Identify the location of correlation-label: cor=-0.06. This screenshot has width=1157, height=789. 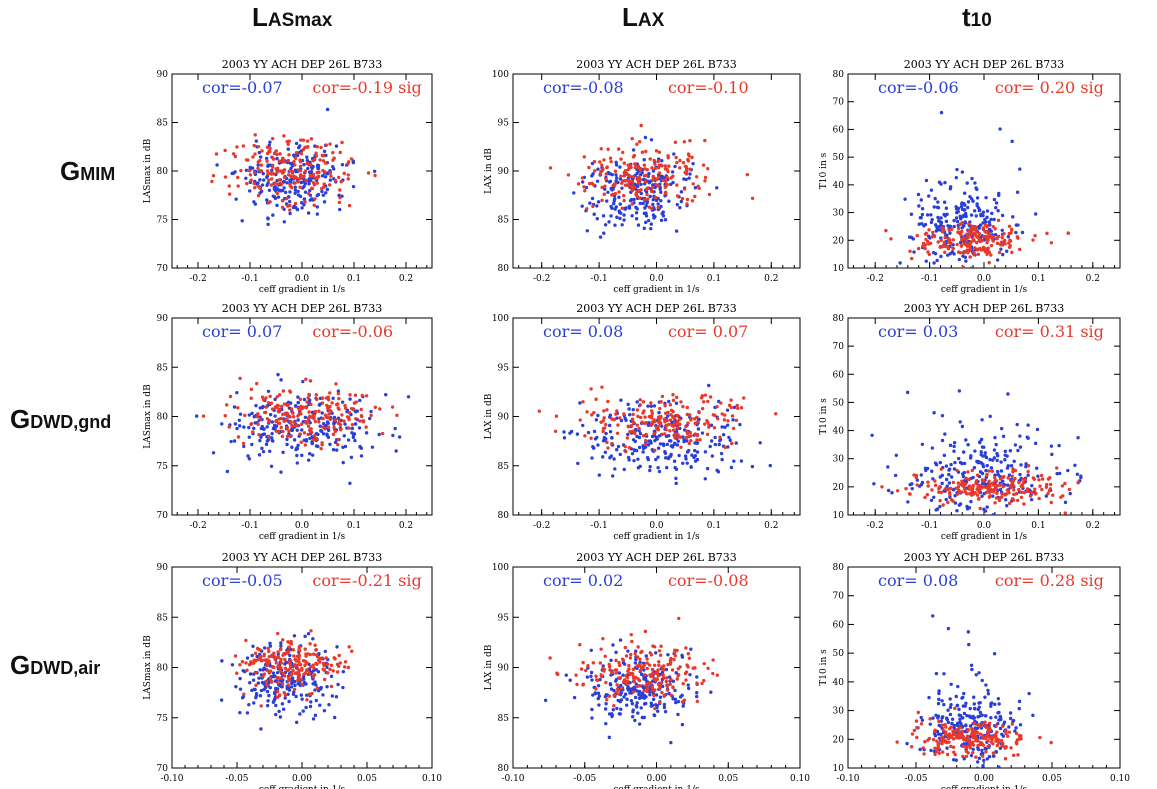
(352, 331).